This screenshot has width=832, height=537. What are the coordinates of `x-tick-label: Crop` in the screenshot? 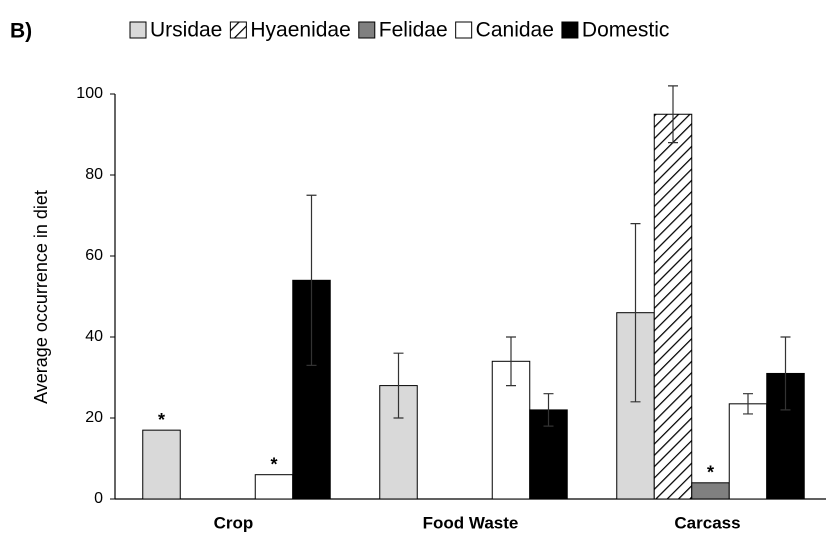 It's located at (234, 522).